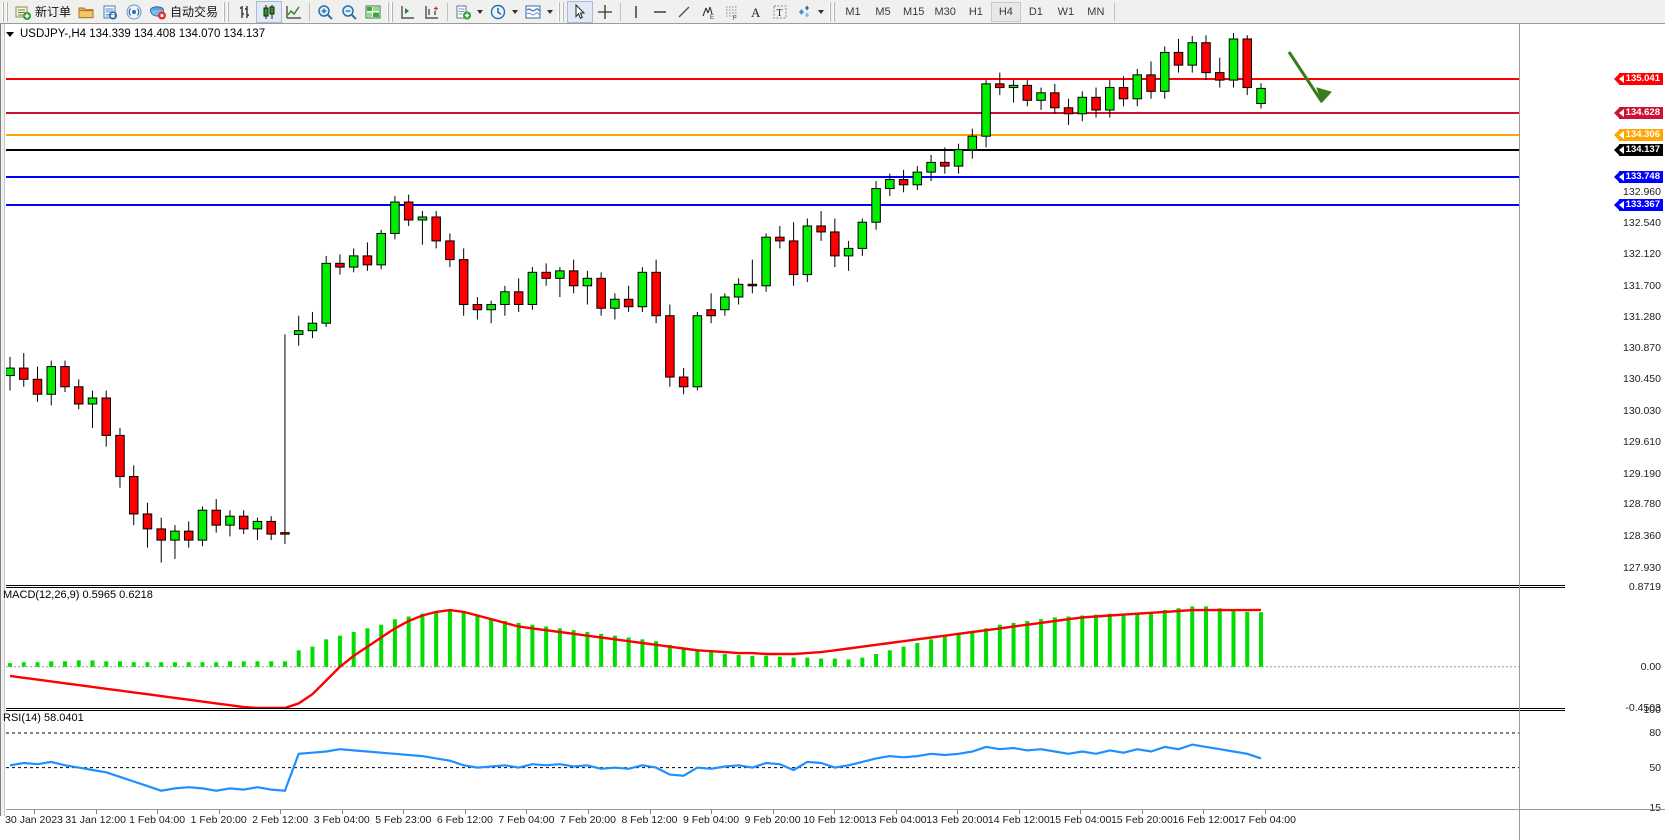 The width and height of the screenshot is (1665, 840). What do you see at coordinates (5, 11) in the screenshot?
I see `toolbar-grip` at bounding box center [5, 11].